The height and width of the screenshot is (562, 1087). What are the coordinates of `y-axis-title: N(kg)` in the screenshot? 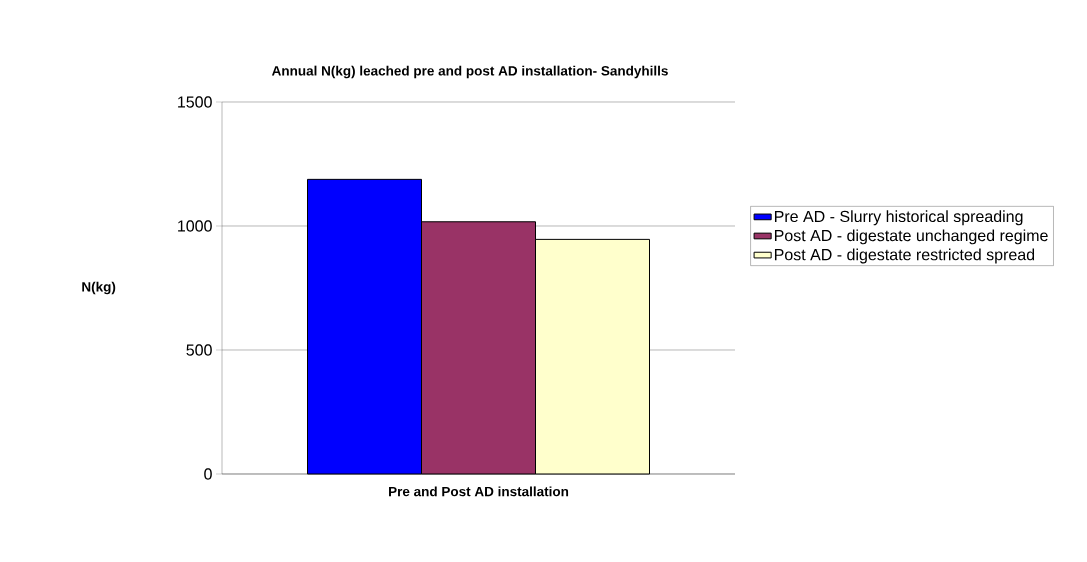 It's located at (99, 288).